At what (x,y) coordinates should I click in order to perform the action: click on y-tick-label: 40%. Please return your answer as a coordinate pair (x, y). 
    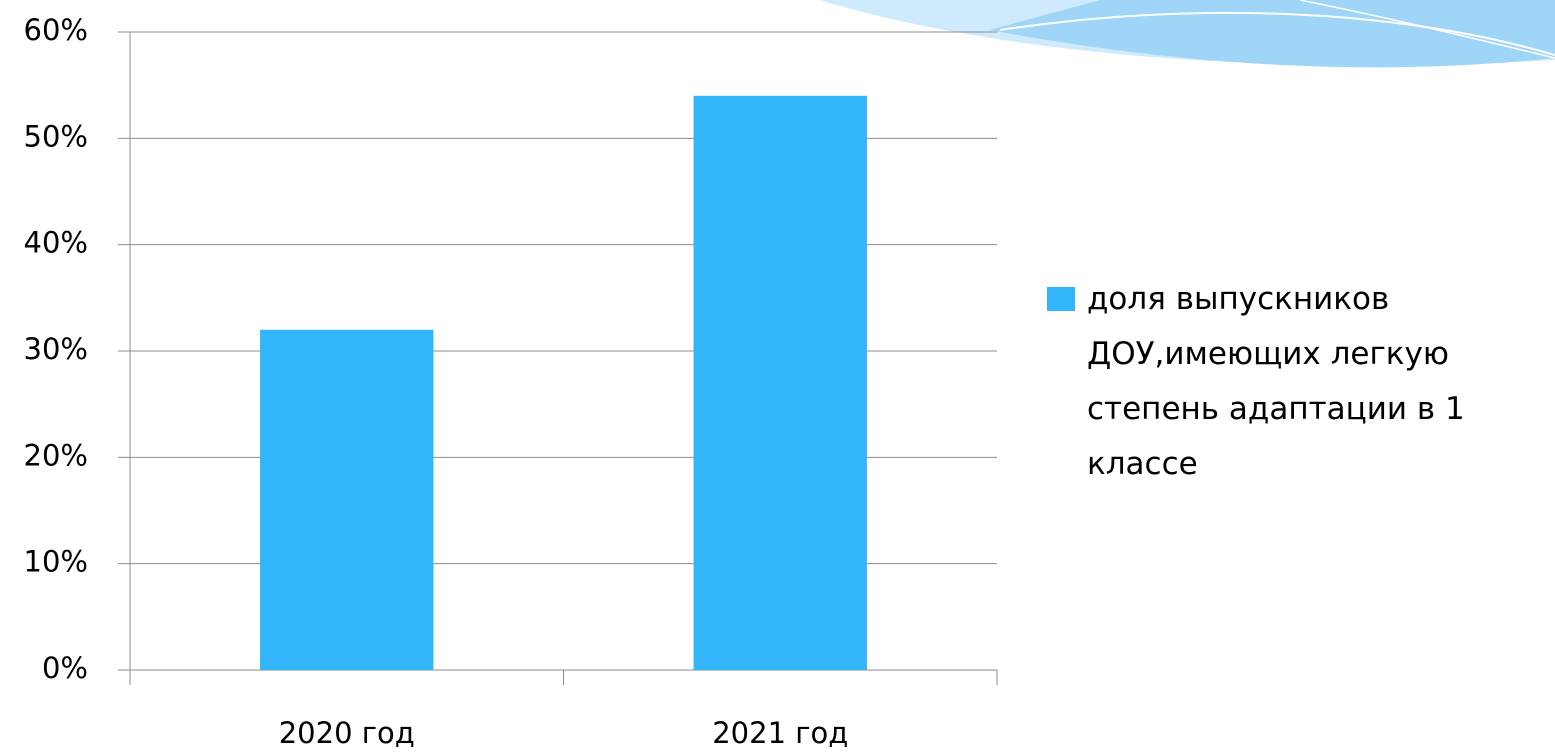
    Looking at the image, I should click on (56, 243).